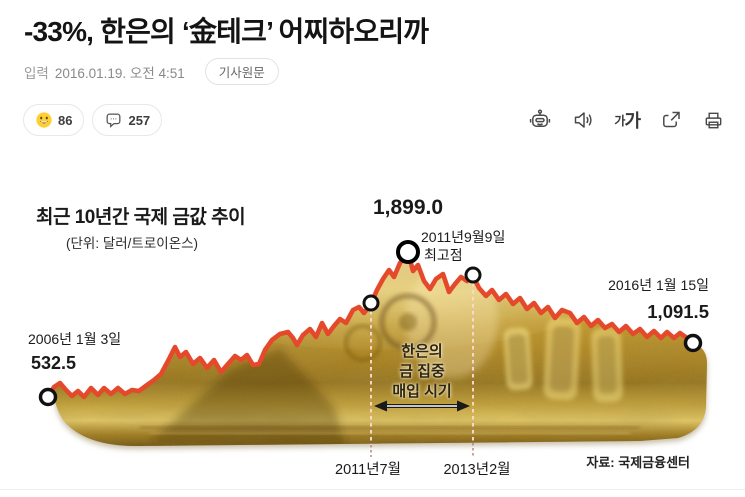 The image size is (745, 497). What do you see at coordinates (372, 489) in the screenshot?
I see `bottom-divider` at bounding box center [372, 489].